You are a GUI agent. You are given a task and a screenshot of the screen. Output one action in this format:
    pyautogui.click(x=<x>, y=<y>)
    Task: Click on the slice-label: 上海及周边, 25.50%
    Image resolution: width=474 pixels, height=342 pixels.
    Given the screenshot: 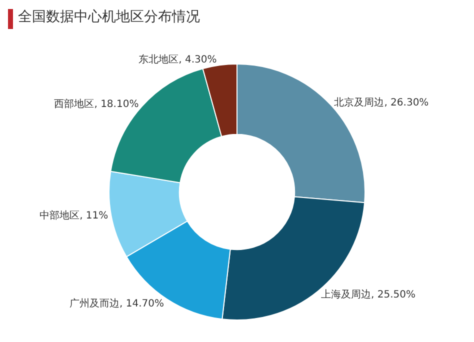 What is the action you would take?
    pyautogui.click(x=368, y=294)
    